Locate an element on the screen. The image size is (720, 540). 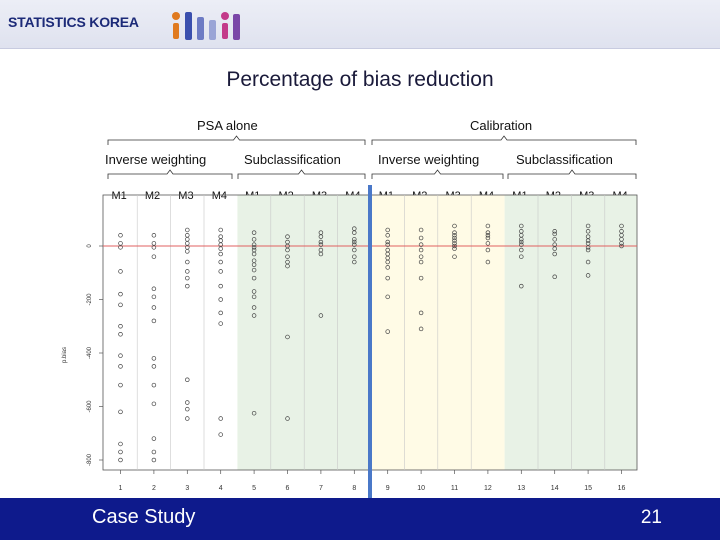
y-tick-label: -200 is located at coordinates (90, 299).